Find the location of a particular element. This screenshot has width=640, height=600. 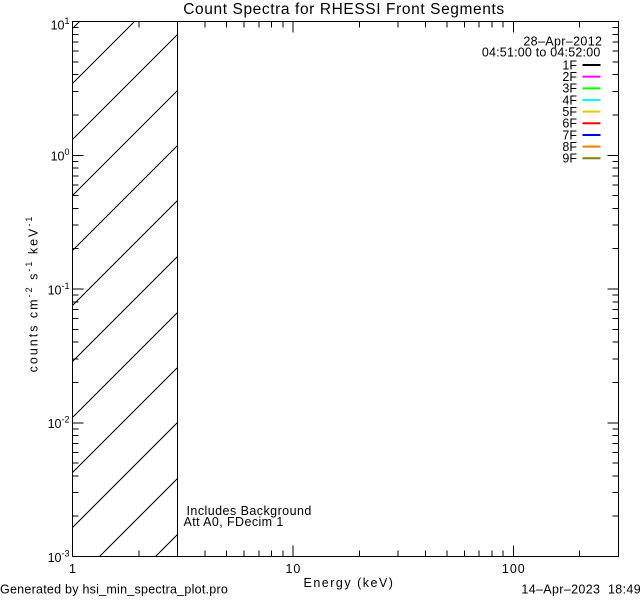

svg-text: Energy (keV) is located at coordinates (349, 583).